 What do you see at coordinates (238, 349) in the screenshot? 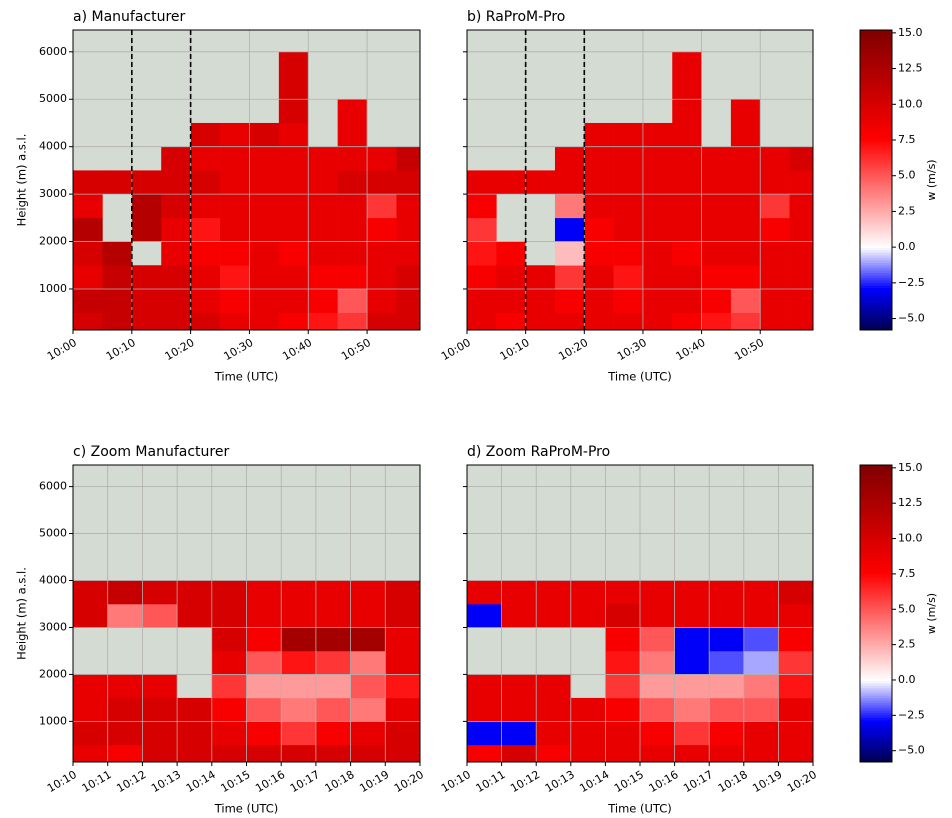
I see `x-tick-label: 10:30` at bounding box center [238, 349].